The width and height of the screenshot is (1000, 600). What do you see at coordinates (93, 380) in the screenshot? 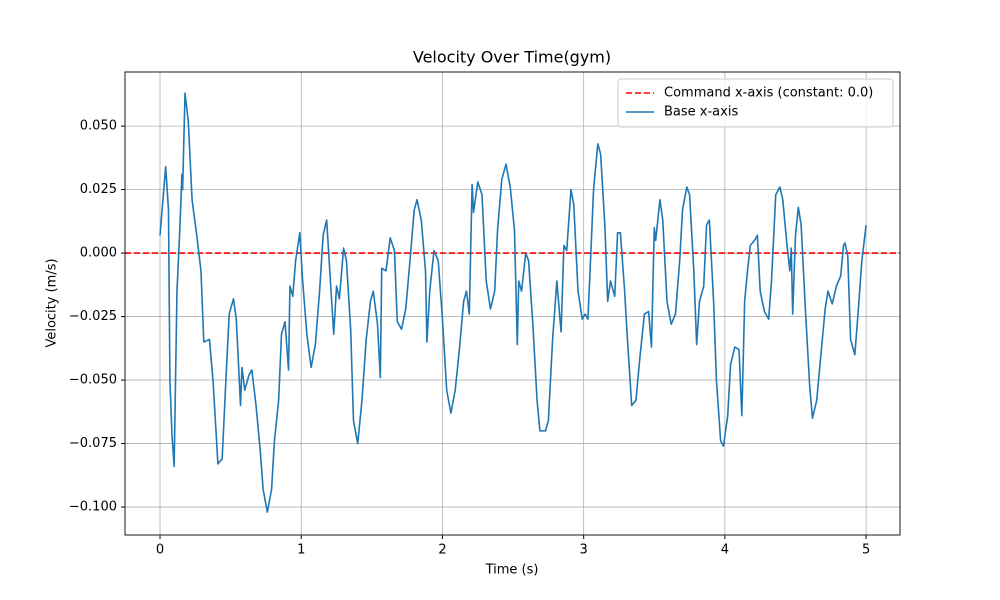
I see `y-tick-label: −0.050` at bounding box center [93, 380].